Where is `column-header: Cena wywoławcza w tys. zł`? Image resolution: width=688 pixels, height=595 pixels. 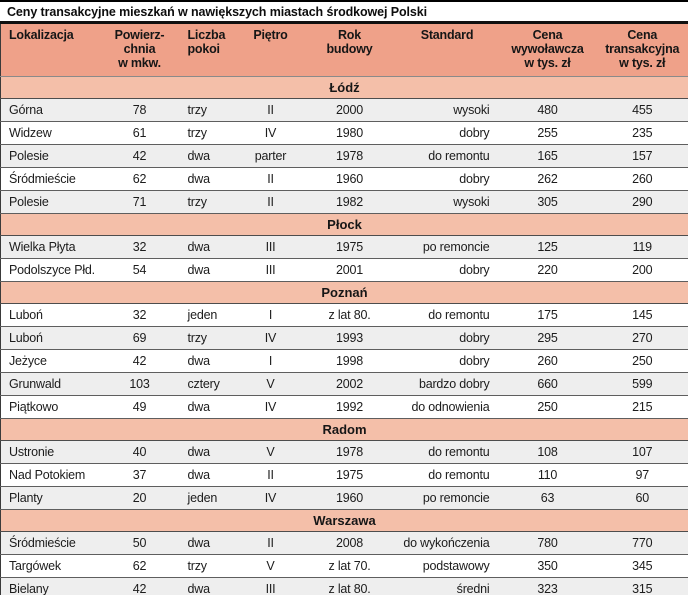
column-header: Cena wywoławcza w tys. zł is located at coordinates (547, 50).